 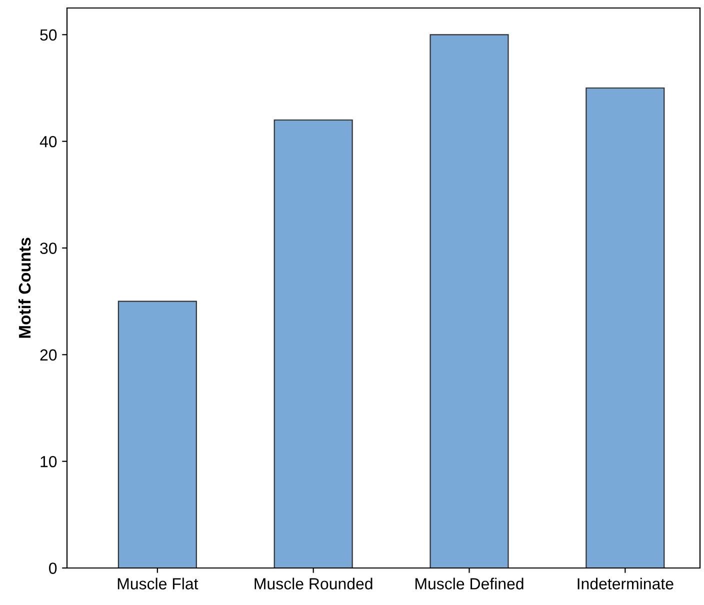 What do you see at coordinates (470, 584) in the screenshot?
I see `x-tick-label: Muscle Defined` at bounding box center [470, 584].